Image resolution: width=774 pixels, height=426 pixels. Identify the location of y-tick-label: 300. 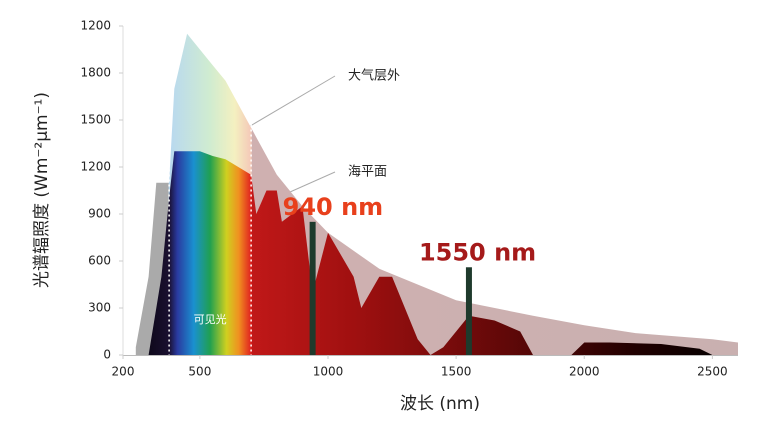
(99, 308).